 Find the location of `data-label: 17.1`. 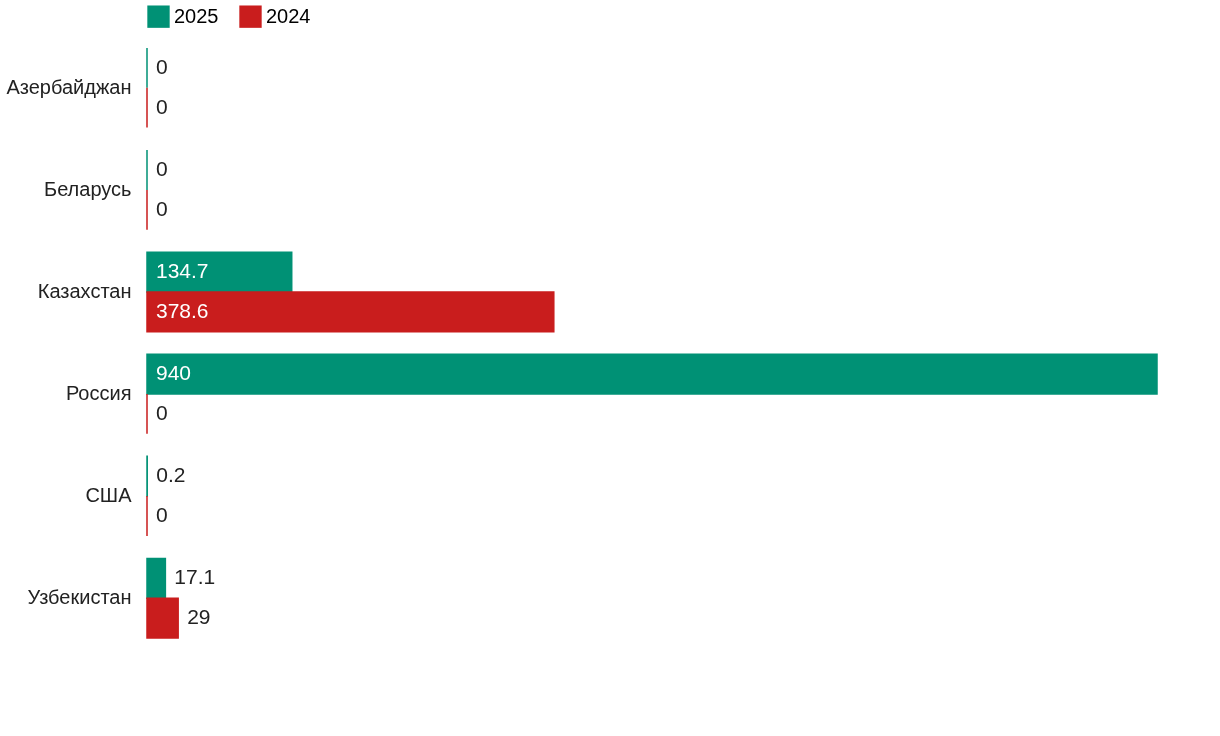

data-label: 17.1 is located at coordinates (195, 577).